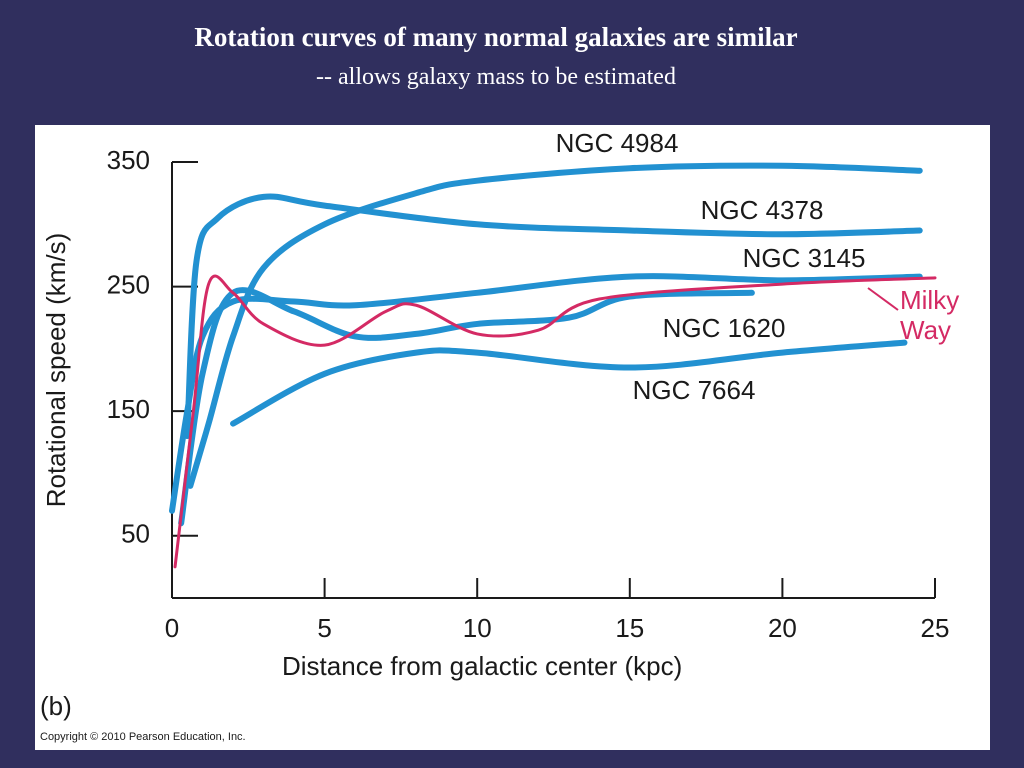 This screenshot has width=1024, height=768. I want to click on series-label: NGC 7664, so click(694, 390).